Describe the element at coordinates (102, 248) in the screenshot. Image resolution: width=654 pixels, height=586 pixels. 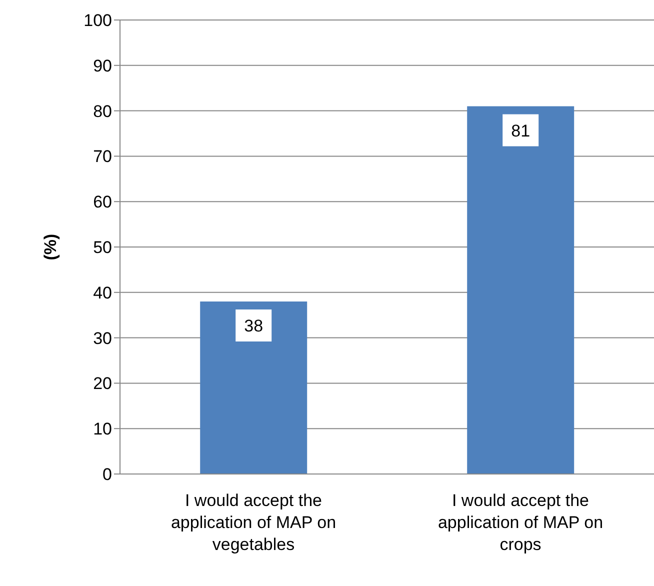
I see `y-tick-label: 50` at that location.